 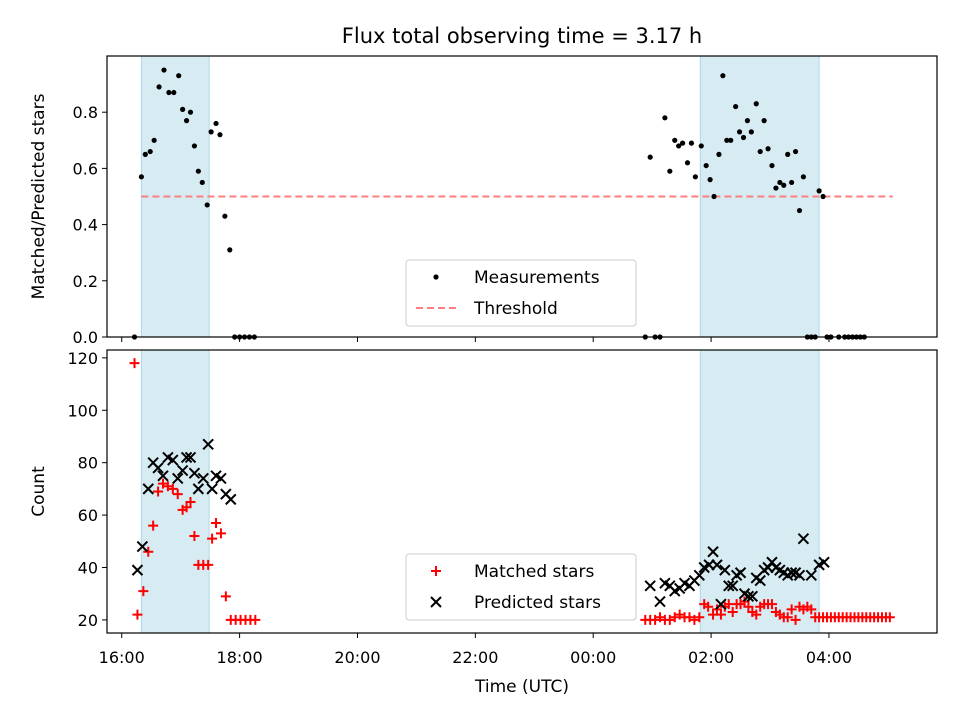 I want to click on x-tick-label: 20:00, so click(x=357, y=657).